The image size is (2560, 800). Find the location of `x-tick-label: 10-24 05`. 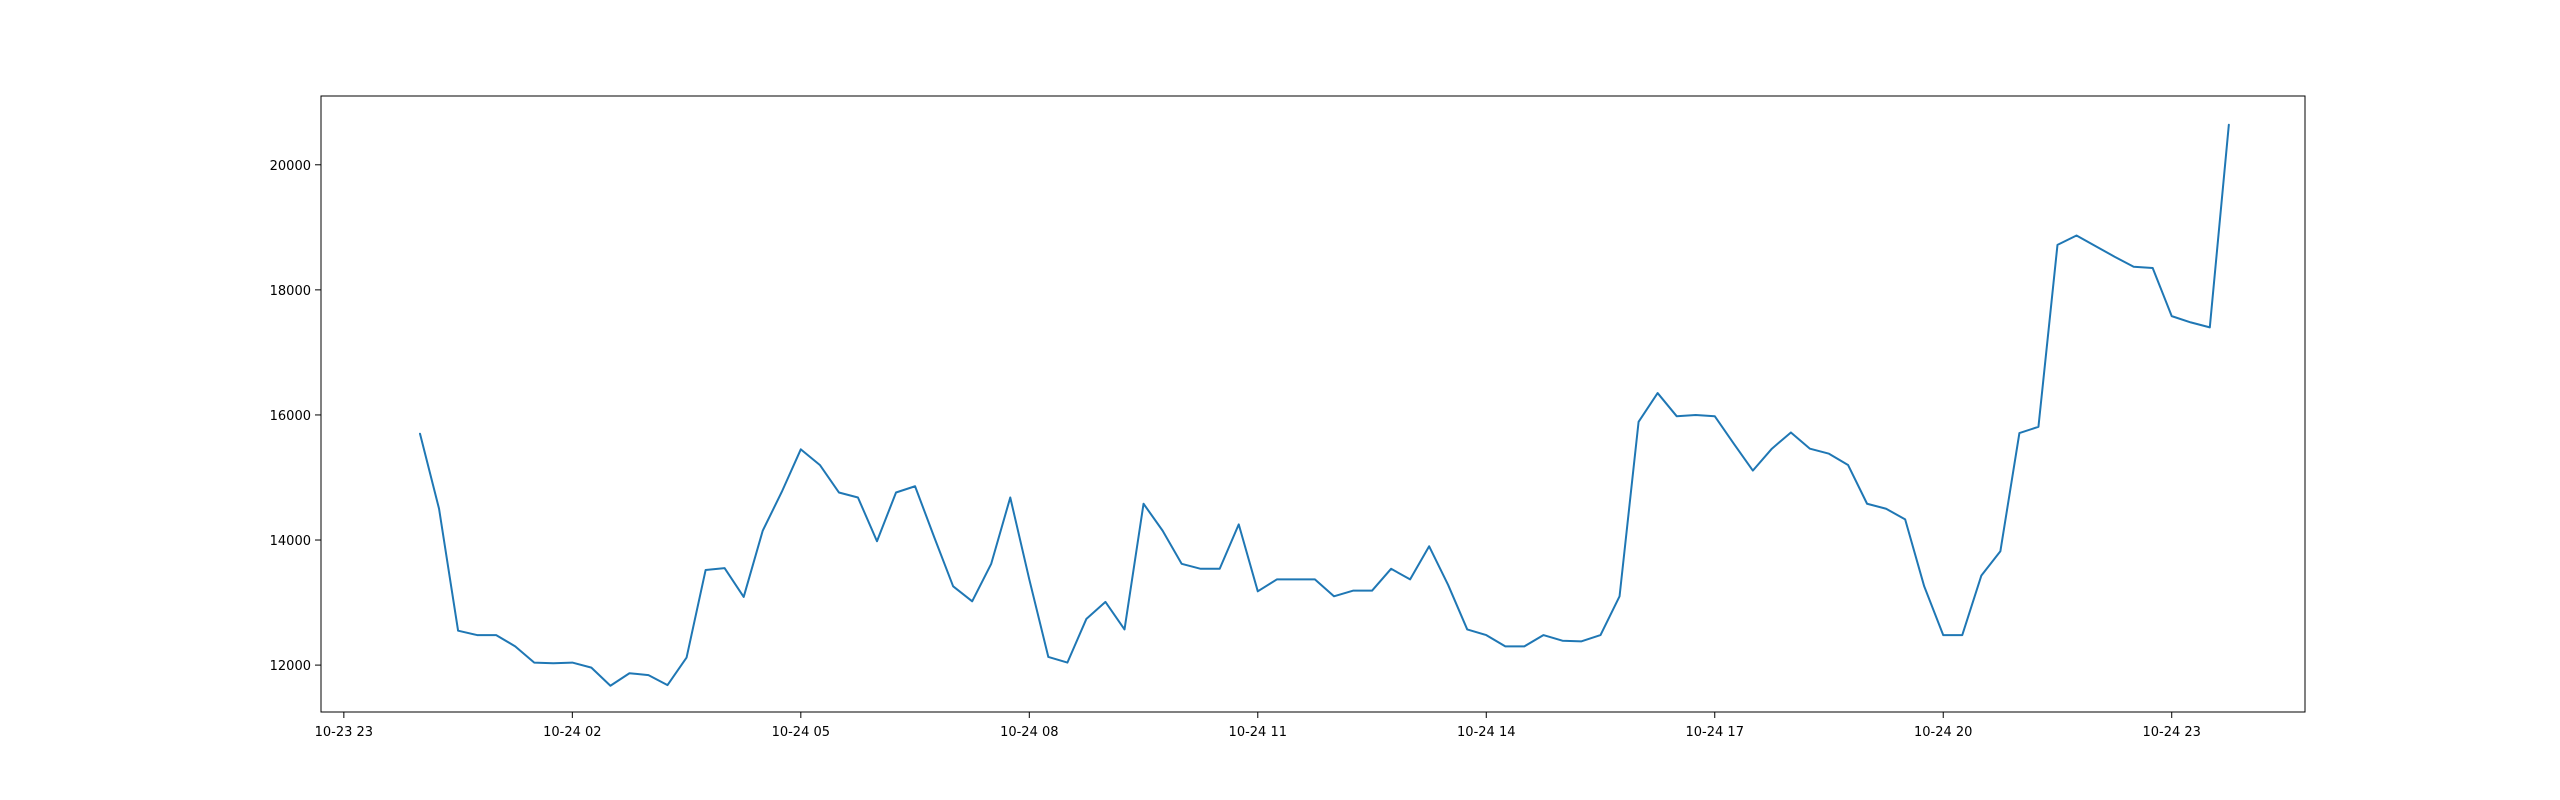

x-tick-label: 10-24 05 is located at coordinates (801, 732).